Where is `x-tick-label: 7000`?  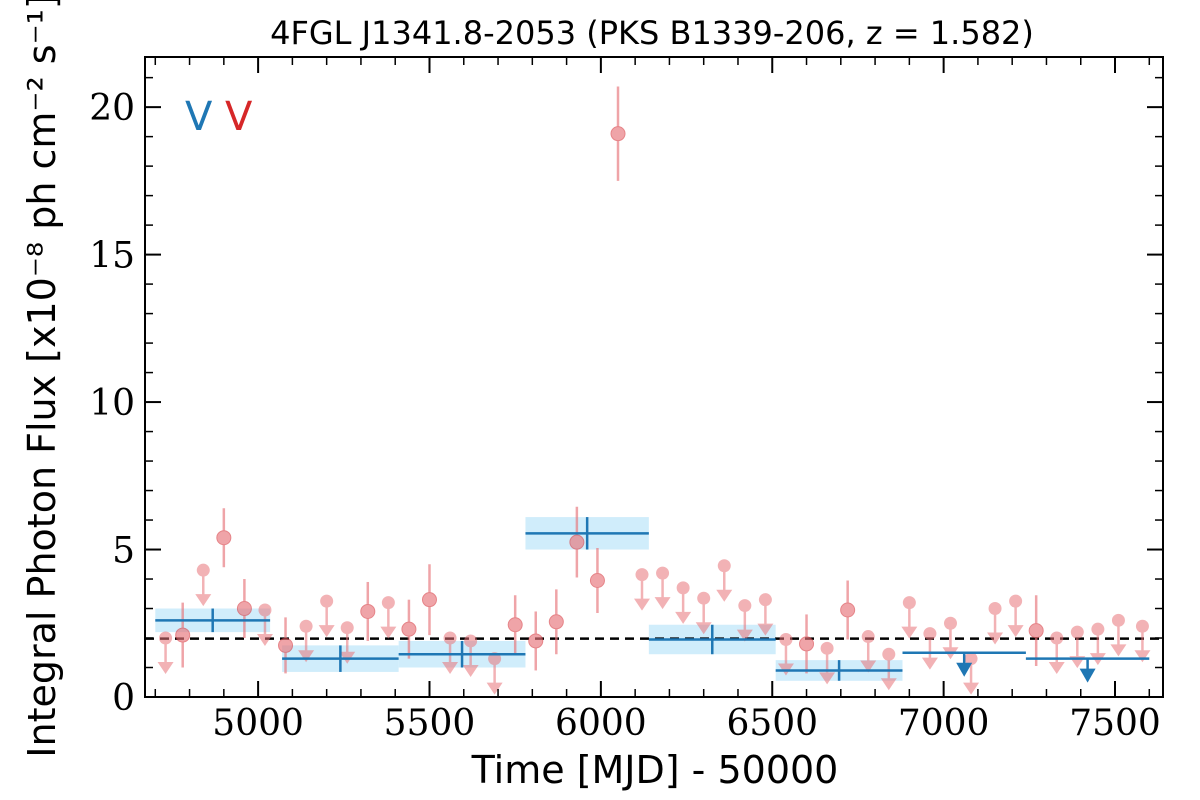
x-tick-label: 7000 is located at coordinates (944, 723).